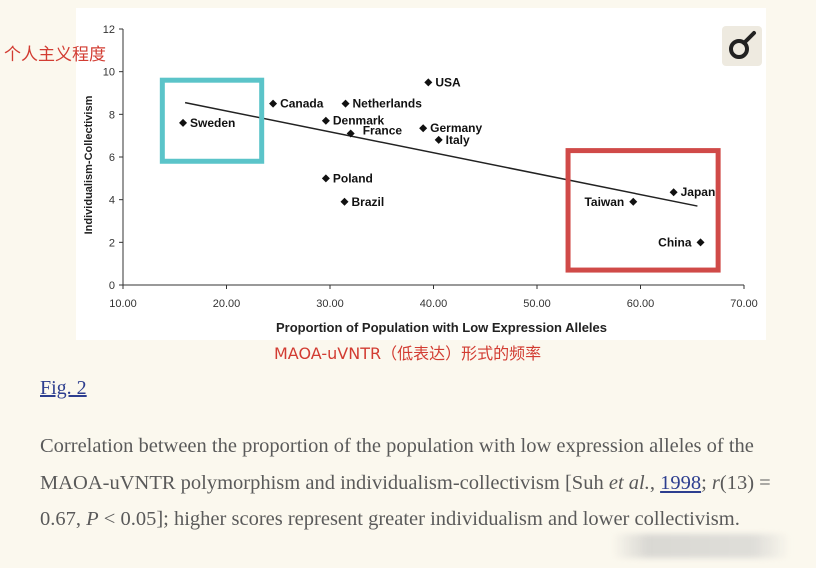 The height and width of the screenshot is (568, 816). What do you see at coordinates (673, 192) in the screenshot?
I see `data-point-japan` at bounding box center [673, 192].